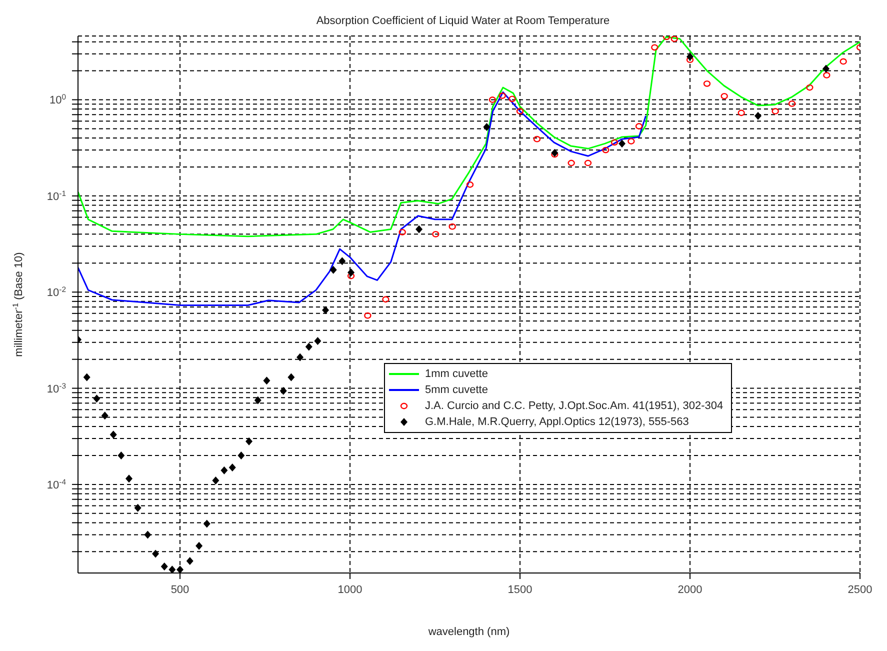 This screenshot has width=887, height=651. Describe the element at coordinates (463, 21) in the screenshot. I see `chart-title: Absorption Coefficient of Liquid Water at Room Temperature` at that location.